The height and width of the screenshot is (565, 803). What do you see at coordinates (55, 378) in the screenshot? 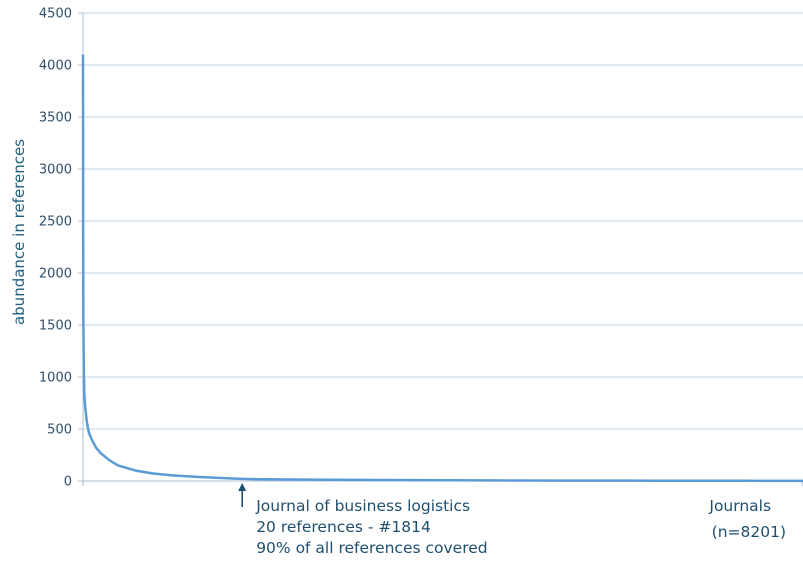
I see `y-tick-label: 1000` at bounding box center [55, 378].